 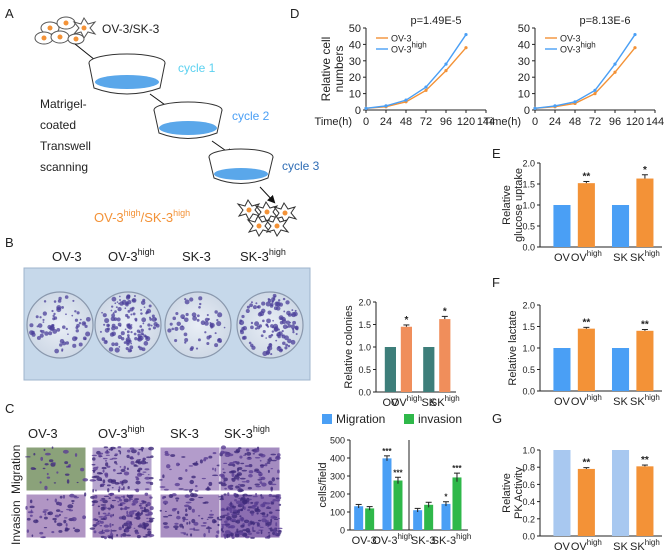 I want to click on x-tick-label: 0, so click(x=366, y=122).